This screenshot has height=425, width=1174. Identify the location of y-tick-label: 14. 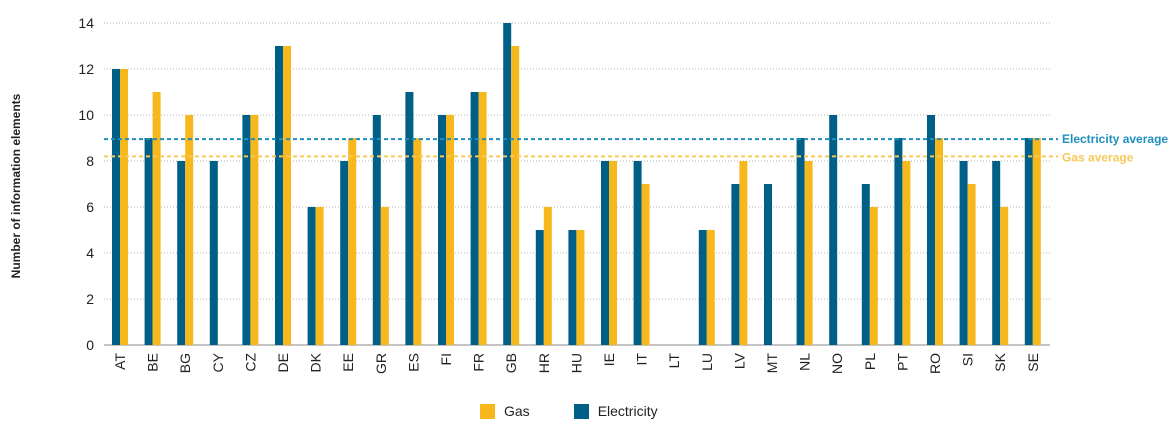
(86, 23).